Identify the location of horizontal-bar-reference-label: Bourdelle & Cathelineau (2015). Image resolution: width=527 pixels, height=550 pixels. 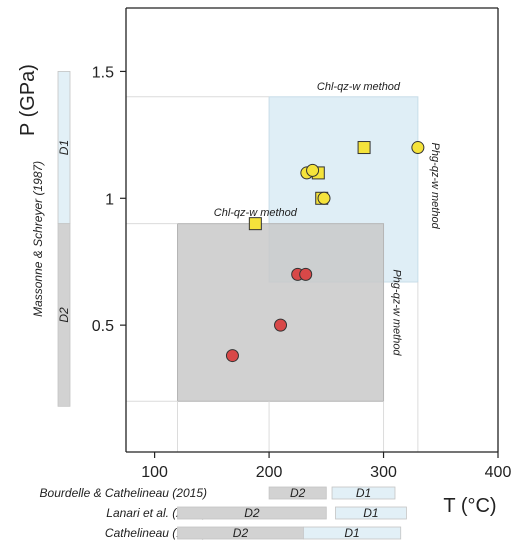
(123, 493).